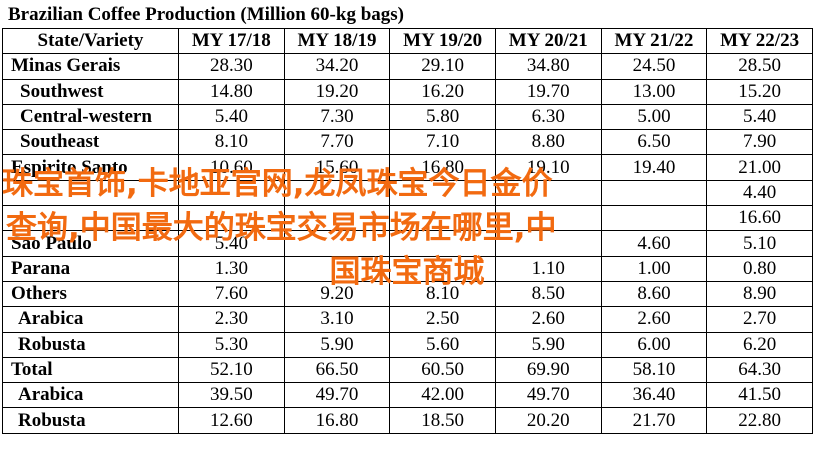 The width and height of the screenshot is (814, 449). What do you see at coordinates (654, 268) in the screenshot?
I see `data-cell: 1.00` at bounding box center [654, 268].